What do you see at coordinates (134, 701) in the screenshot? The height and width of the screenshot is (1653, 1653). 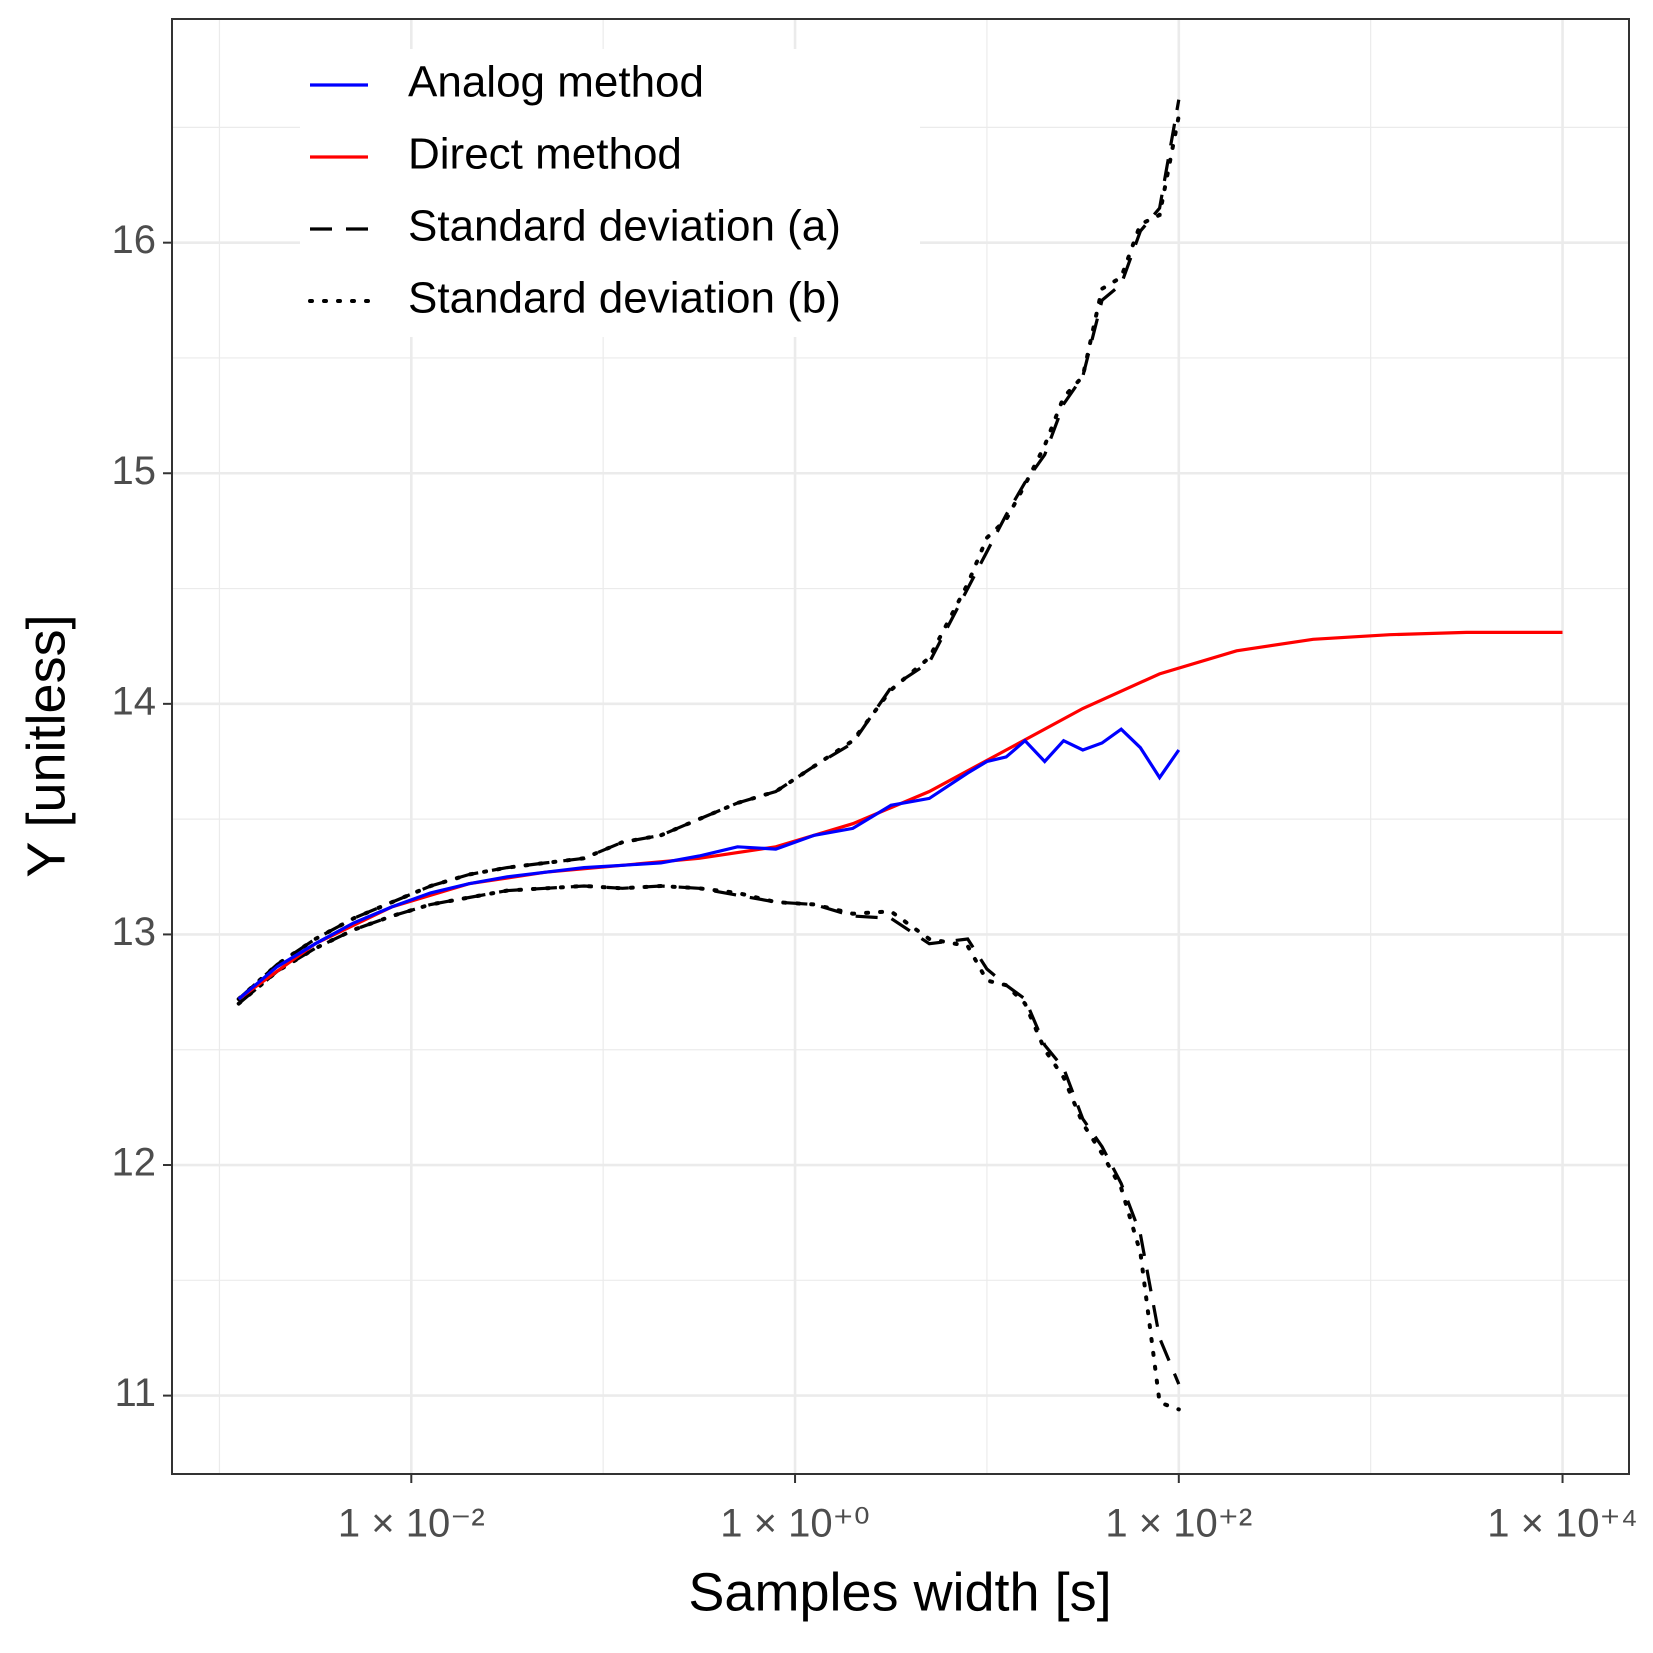 I see `y-tick-label: 14` at bounding box center [134, 701].